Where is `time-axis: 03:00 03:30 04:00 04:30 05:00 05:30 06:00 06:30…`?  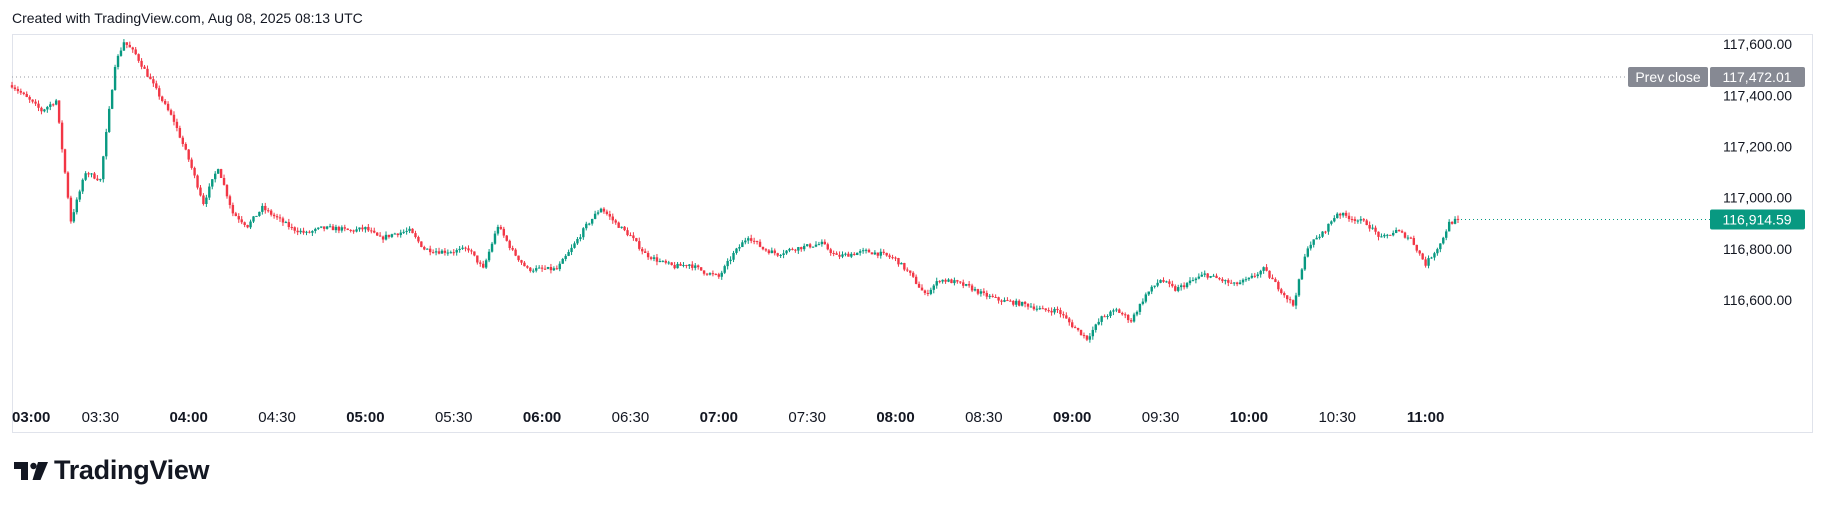
time-axis: 03:00 03:30 04:00 04:30 05:00 05:30 06:00 06:30… is located at coordinates (728, 417).